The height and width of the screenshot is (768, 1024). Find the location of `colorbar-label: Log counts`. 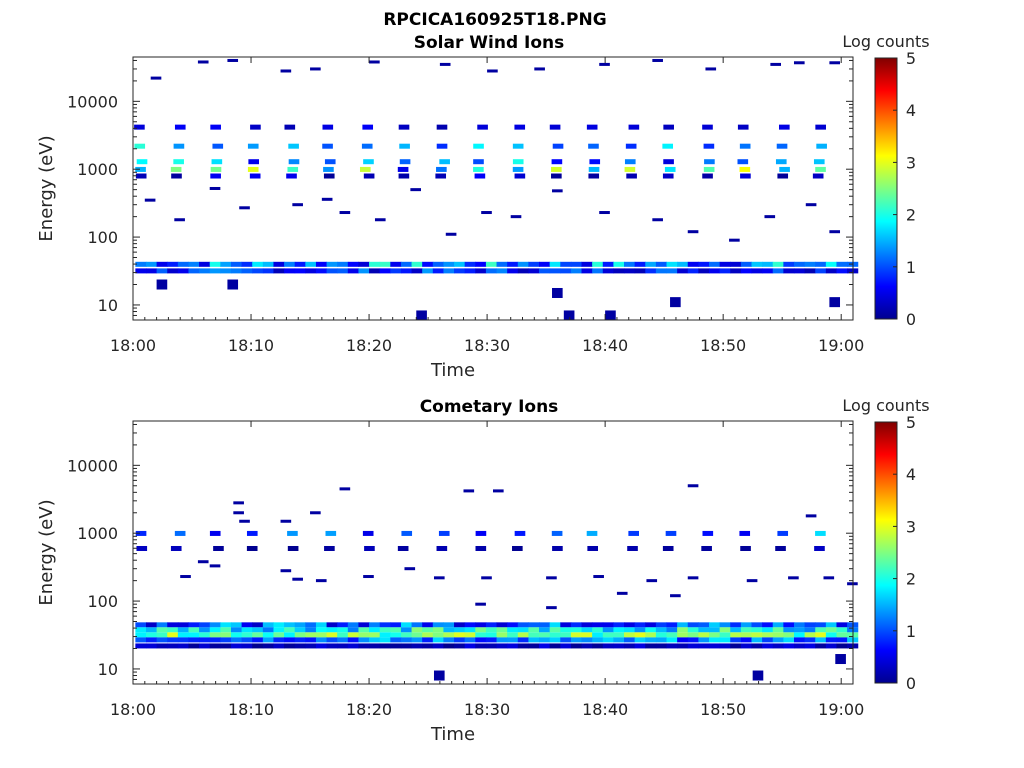

colorbar-label: Log counts is located at coordinates (885, 41).